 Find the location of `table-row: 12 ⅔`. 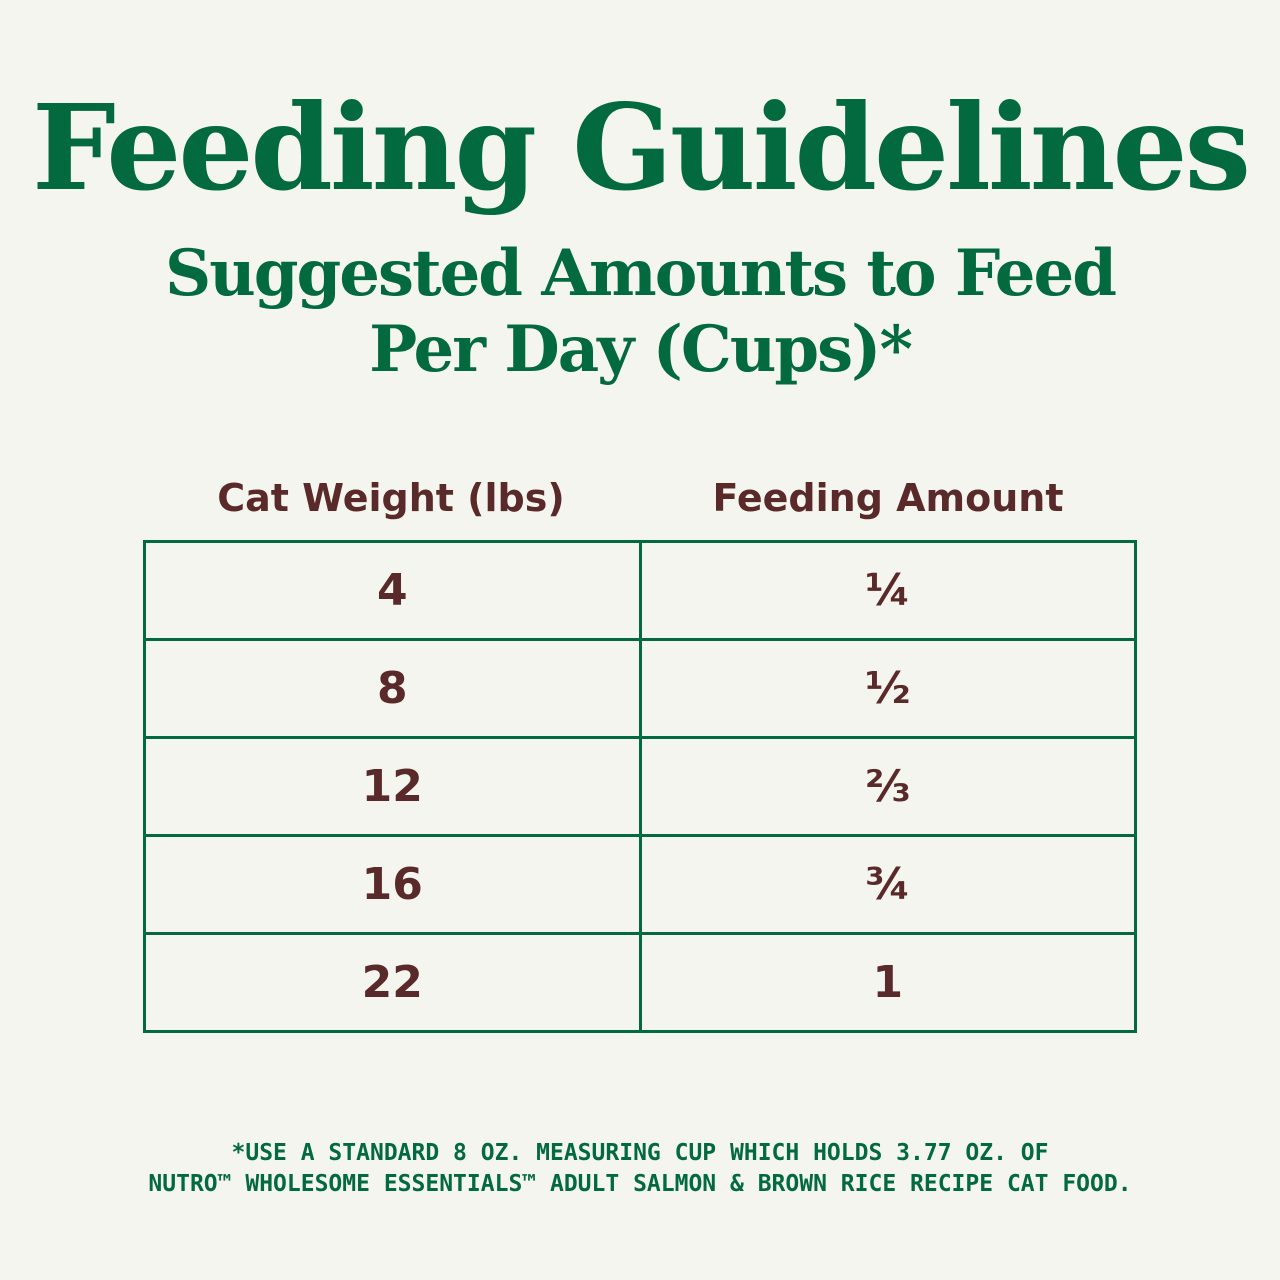

table-row: 12 ⅔ is located at coordinates (640, 786).